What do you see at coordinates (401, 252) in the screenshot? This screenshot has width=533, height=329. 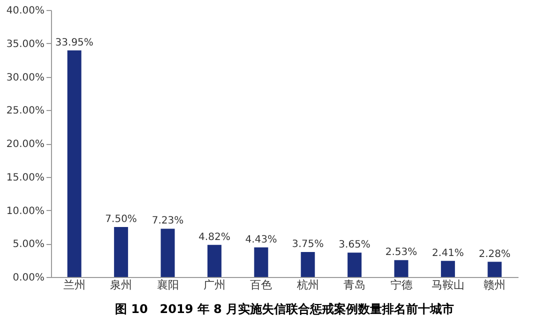 I see `data-label: 2.53%` at bounding box center [401, 252].